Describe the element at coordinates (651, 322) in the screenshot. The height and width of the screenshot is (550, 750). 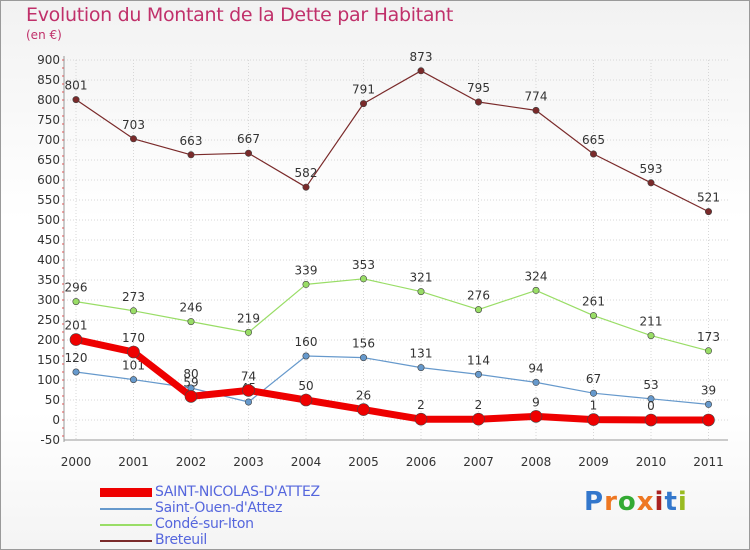
I see `data-label: 211` at that location.